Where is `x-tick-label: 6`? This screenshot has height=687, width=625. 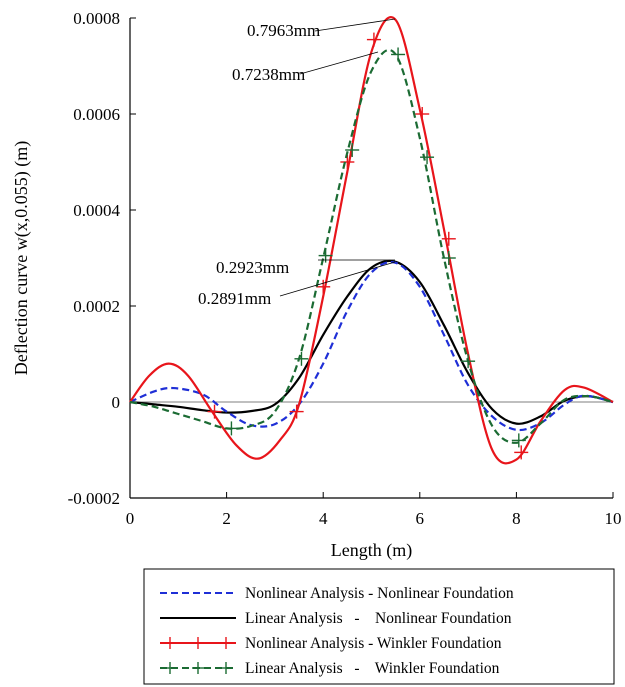 x-tick-label: 6 is located at coordinates (420, 518).